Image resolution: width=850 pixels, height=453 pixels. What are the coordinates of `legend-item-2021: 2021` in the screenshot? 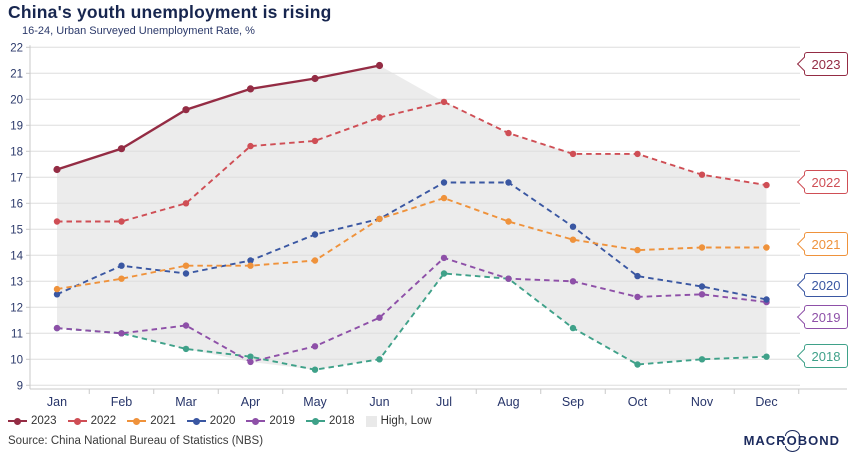 It's located at (151, 421).